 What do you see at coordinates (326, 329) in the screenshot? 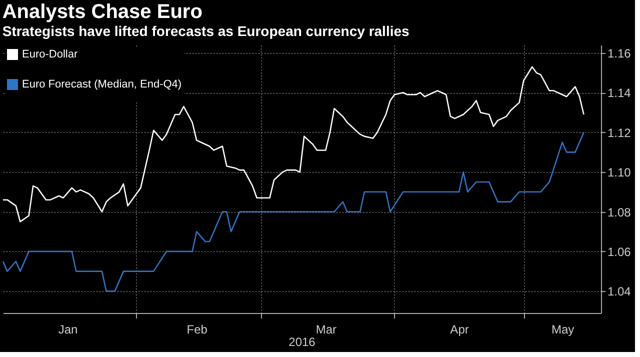
I see `x-tick-label: Mar` at bounding box center [326, 329].